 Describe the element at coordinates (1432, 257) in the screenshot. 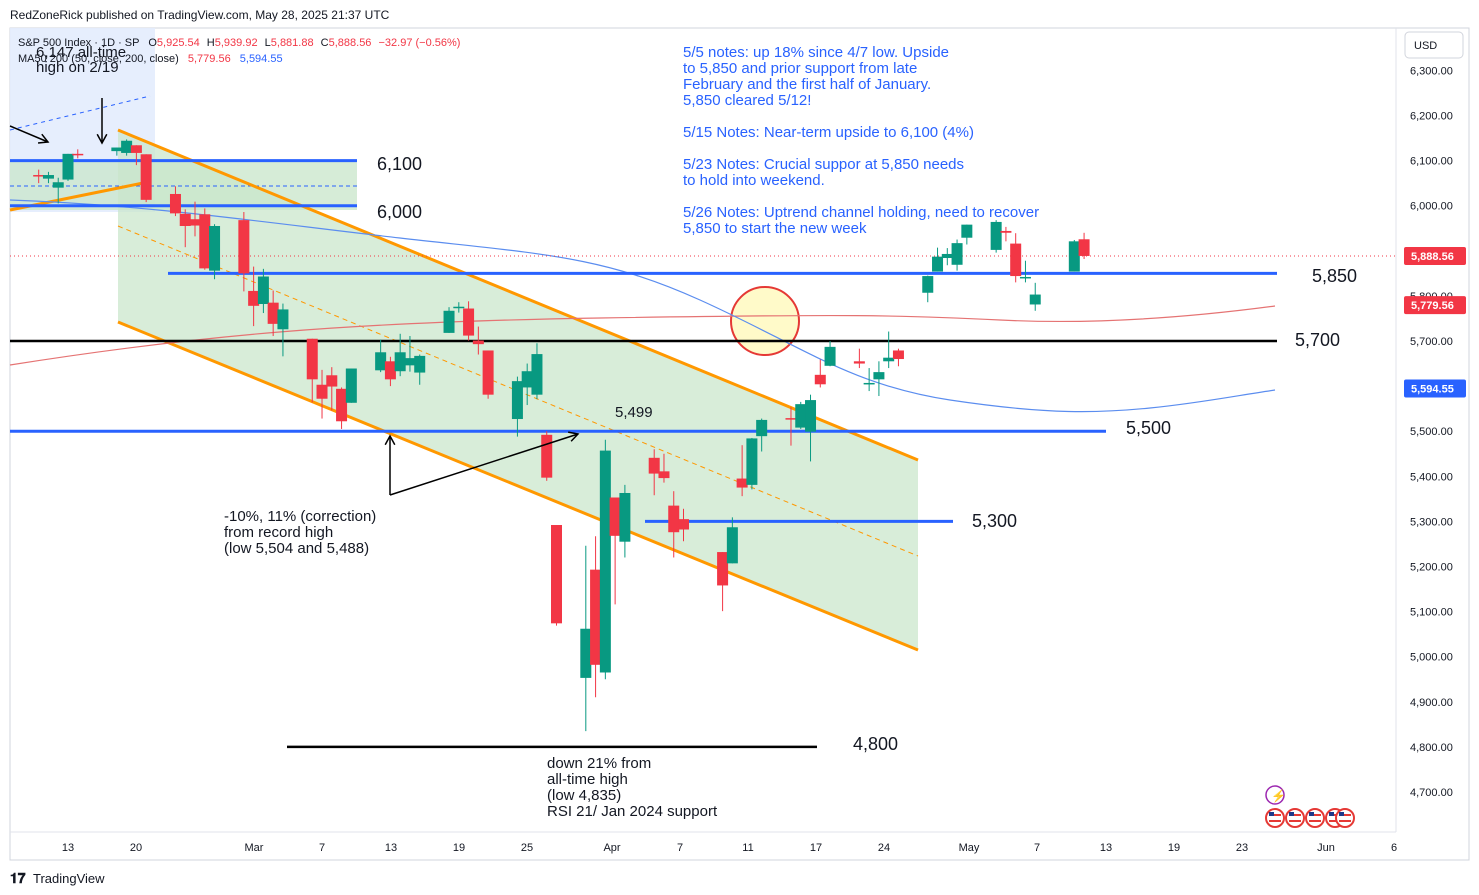

I see `last-price-value: 5,888.56` at that location.